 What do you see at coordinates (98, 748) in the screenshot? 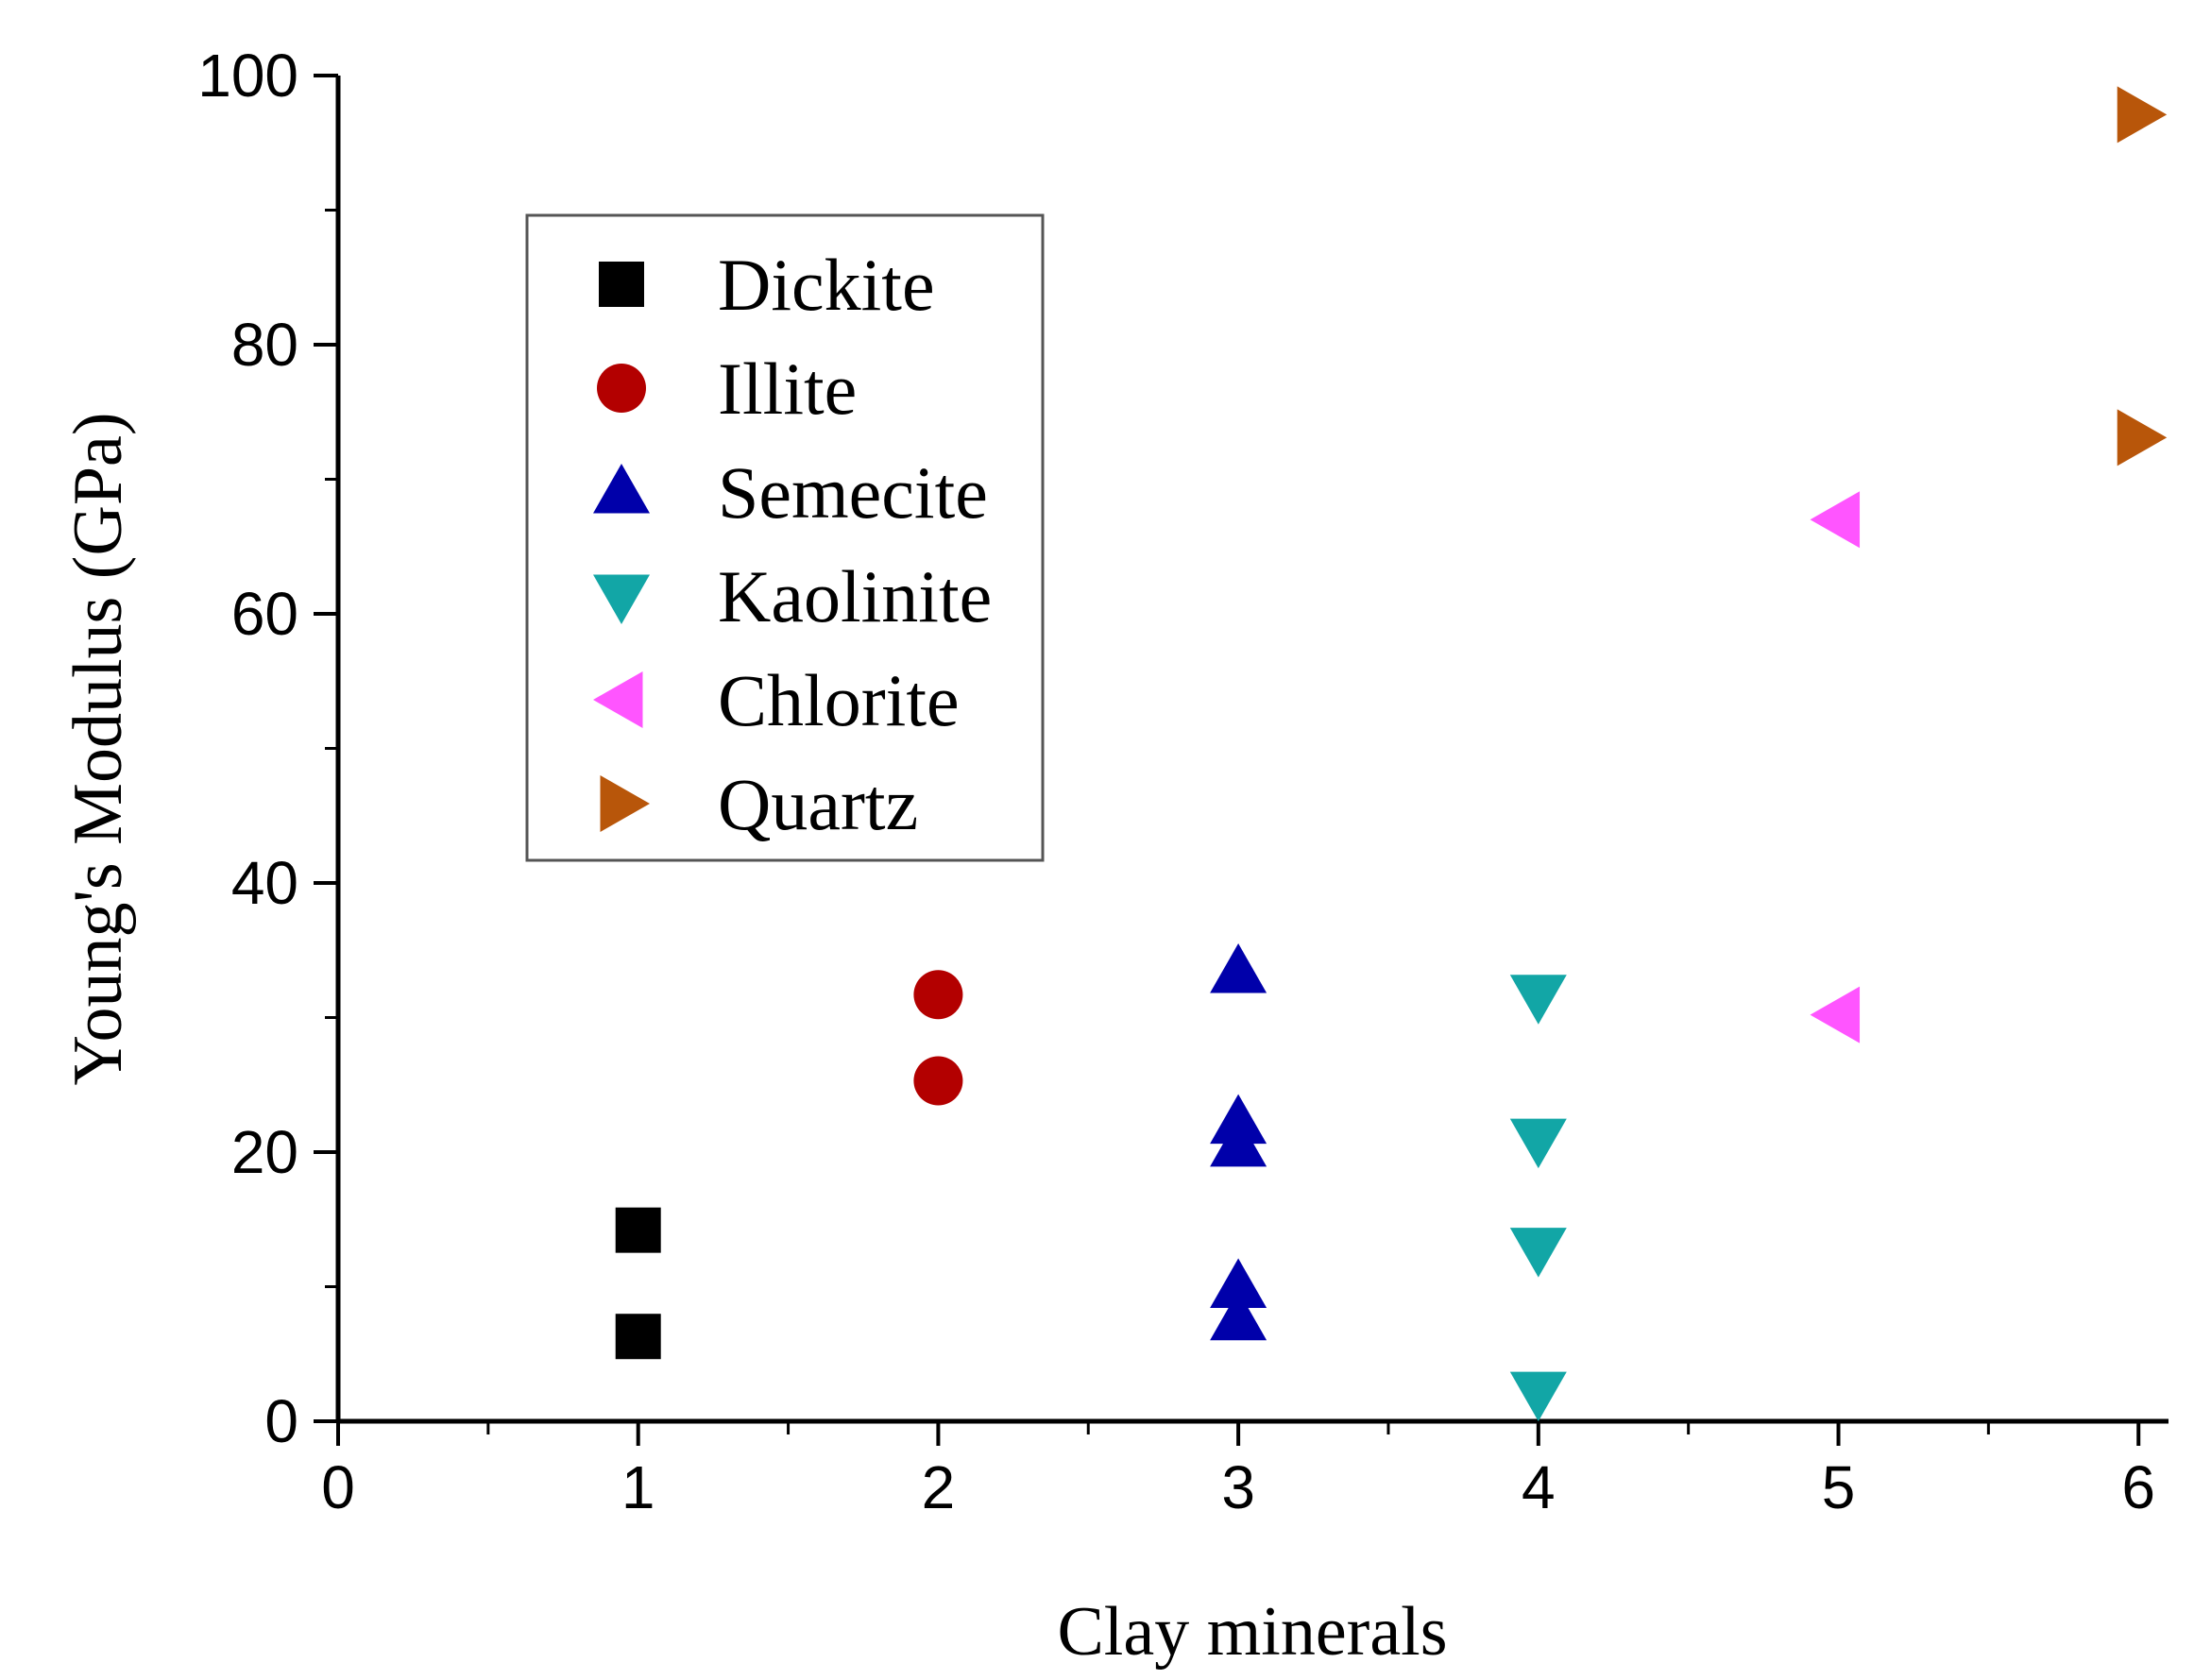
I see `y-axis-title: Young's Modulus (GPa)` at bounding box center [98, 748].